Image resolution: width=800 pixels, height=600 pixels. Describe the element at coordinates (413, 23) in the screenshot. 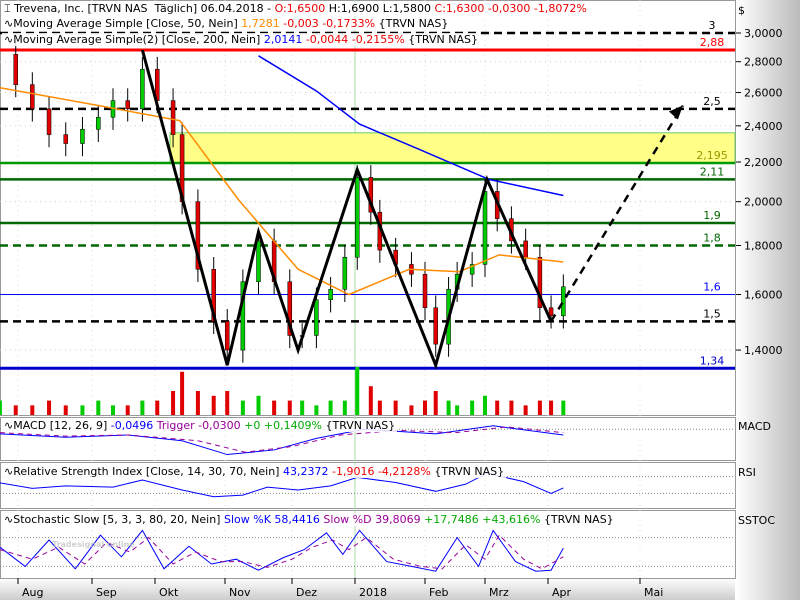

I see `ma50-symbol: {TRVN NAS}` at that location.